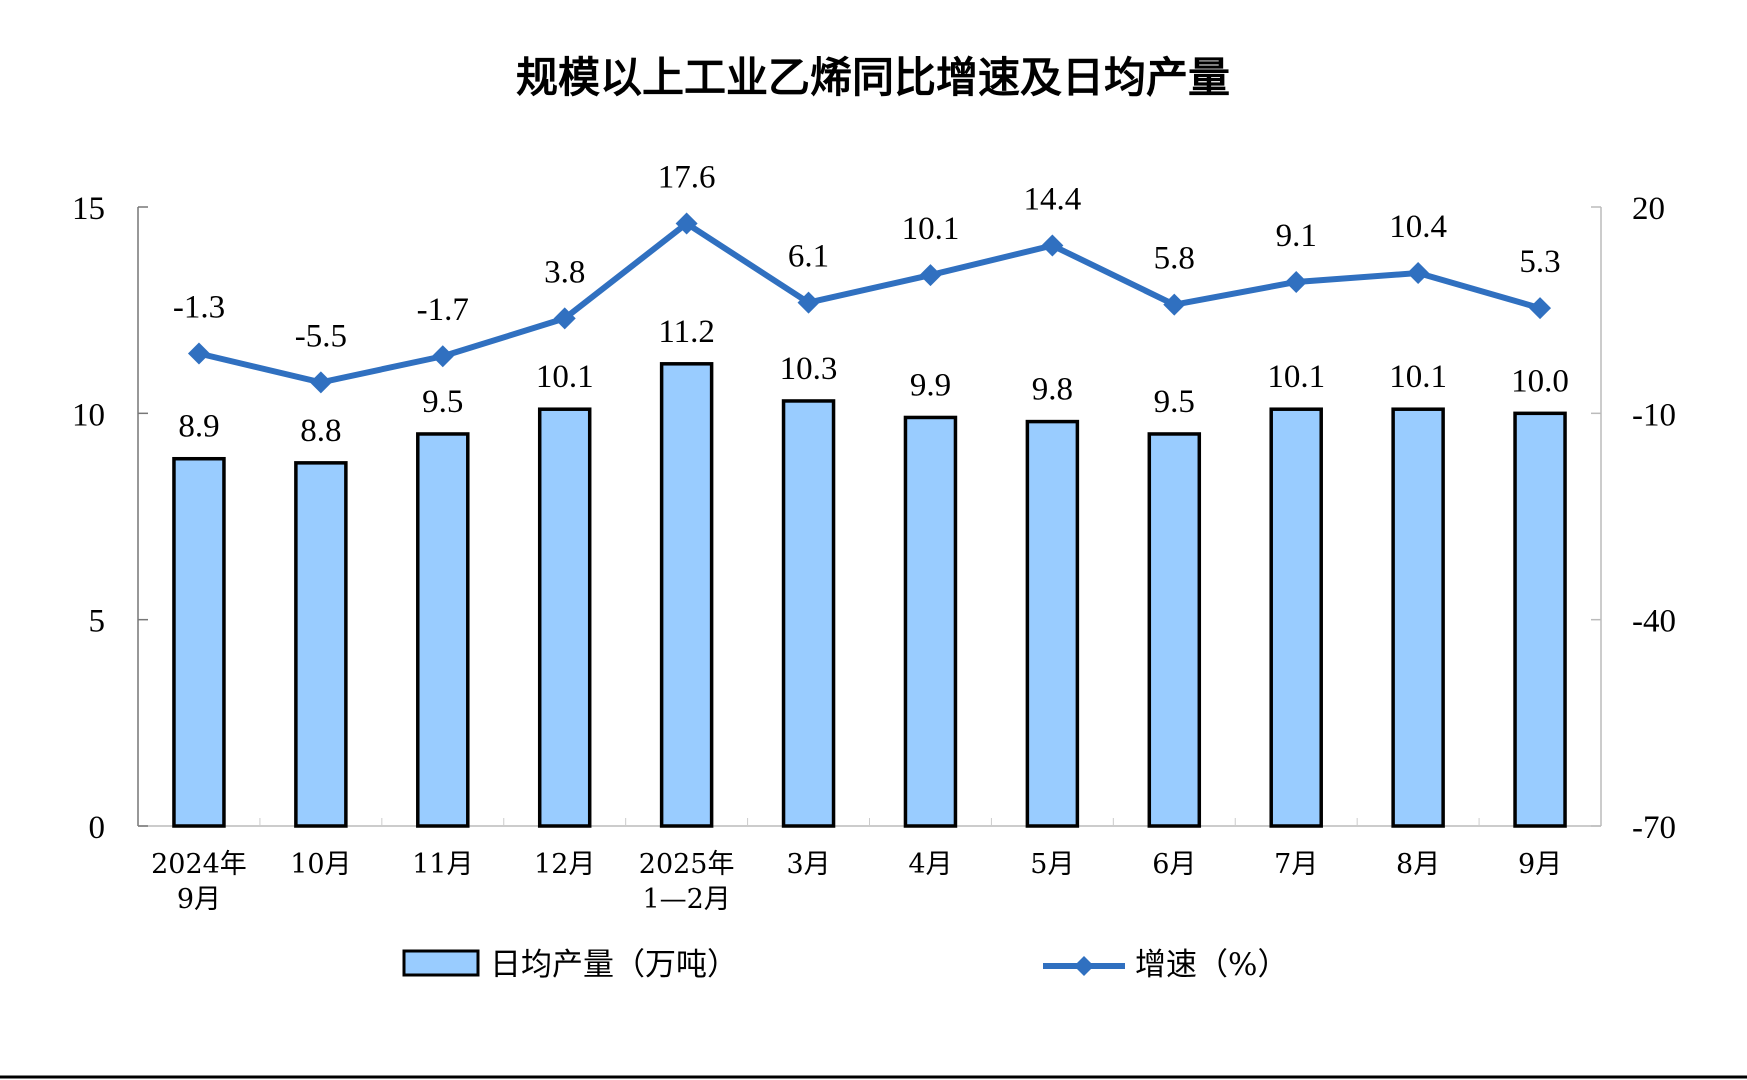 This screenshot has height=1080, width=1747. Describe the element at coordinates (1418, 864) in the screenshot. I see `category-label: 8月` at that location.